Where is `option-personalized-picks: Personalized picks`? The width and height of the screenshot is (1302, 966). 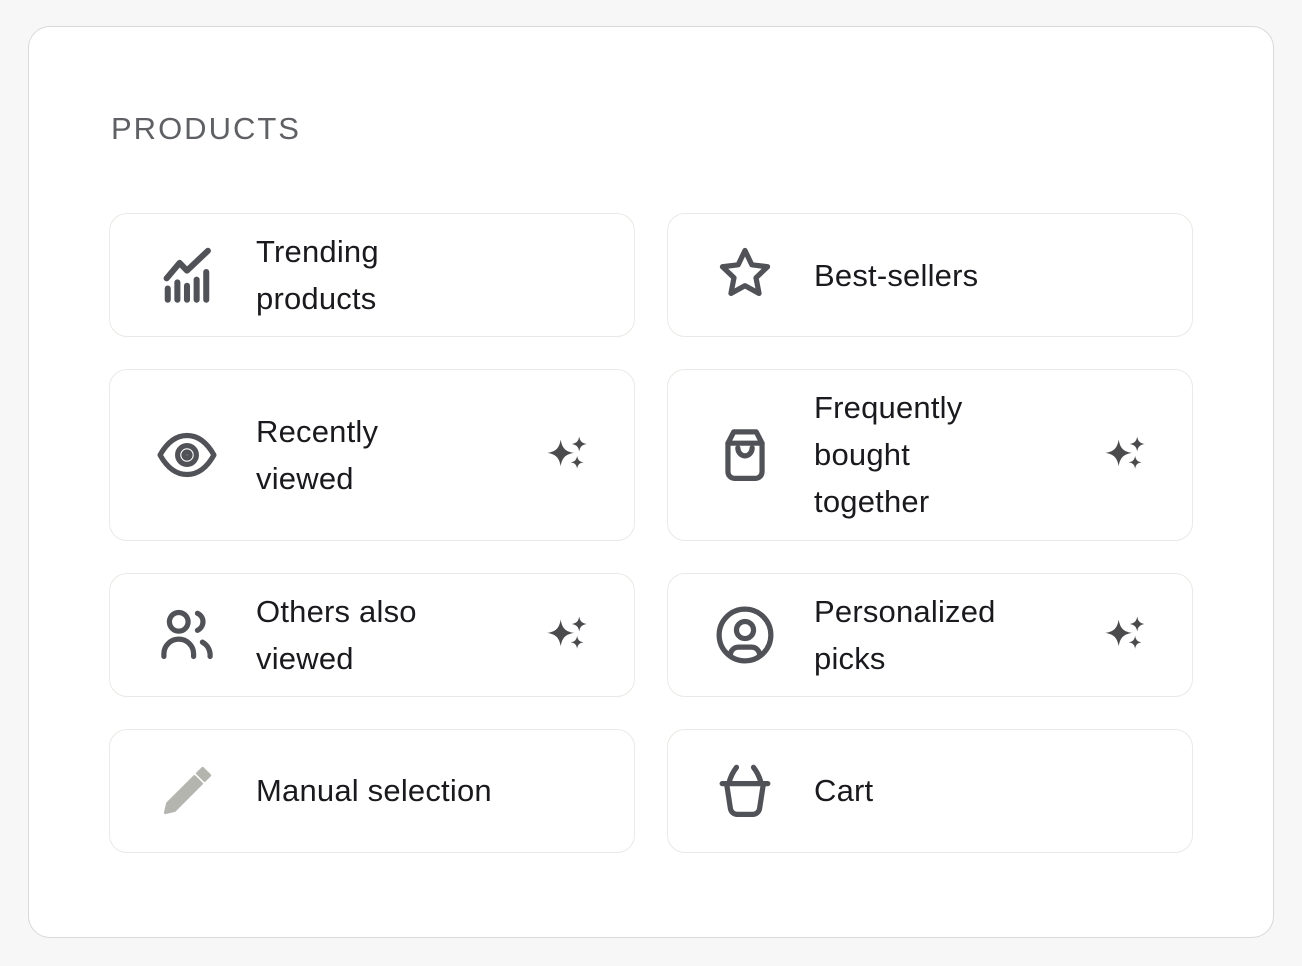
option-personalized-picks: Personalized picks is located at coordinates (930, 634).